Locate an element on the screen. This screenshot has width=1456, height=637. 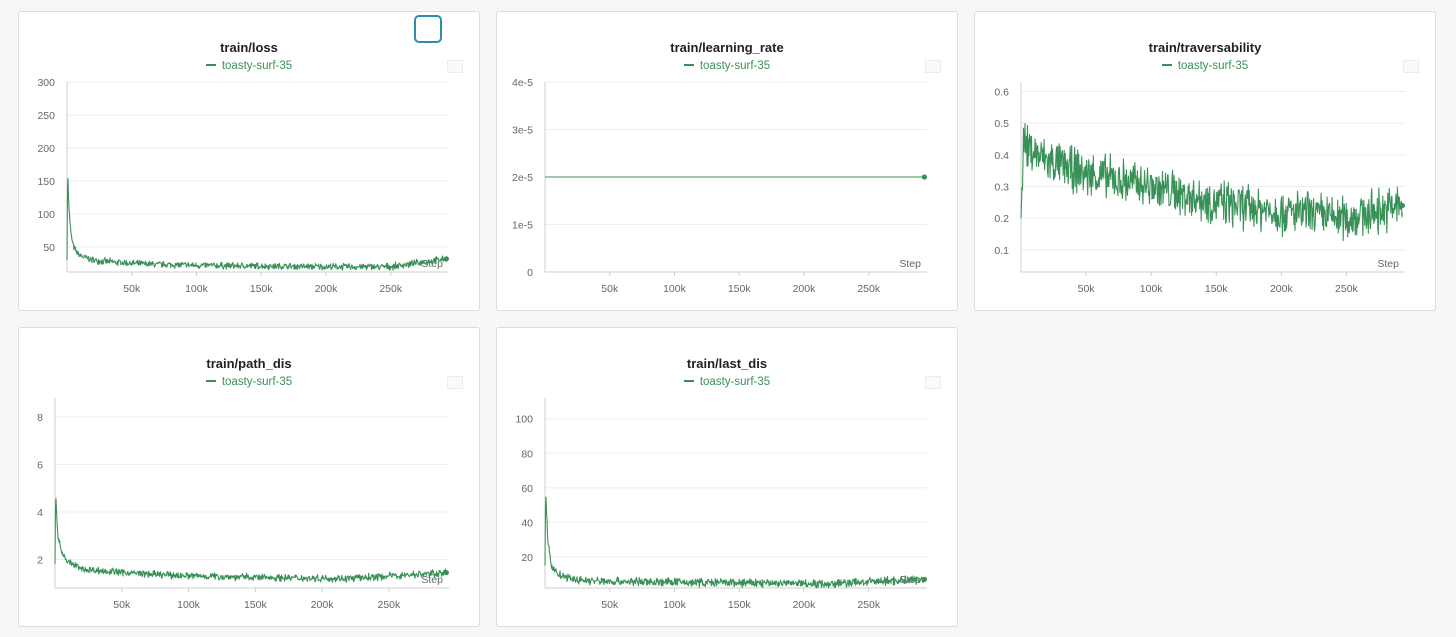
line-chart-train-path-dis: 2 4 6 8 50k 100k 150k 200k 250k Step is located at coordinates (250, 478).